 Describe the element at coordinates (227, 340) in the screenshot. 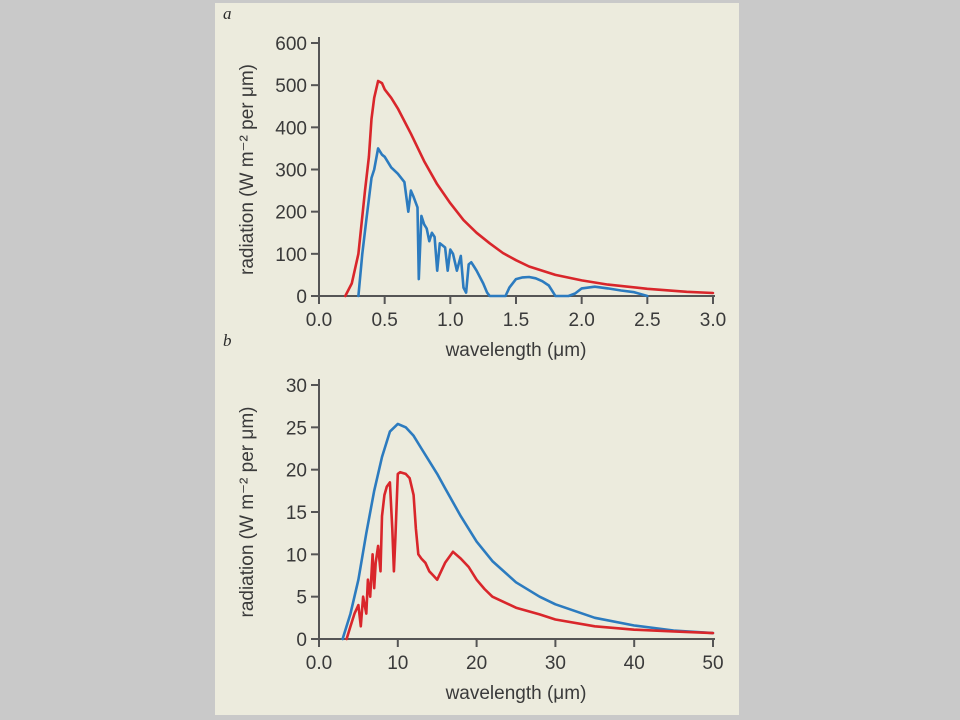

I see `panel-label-b: b` at that location.